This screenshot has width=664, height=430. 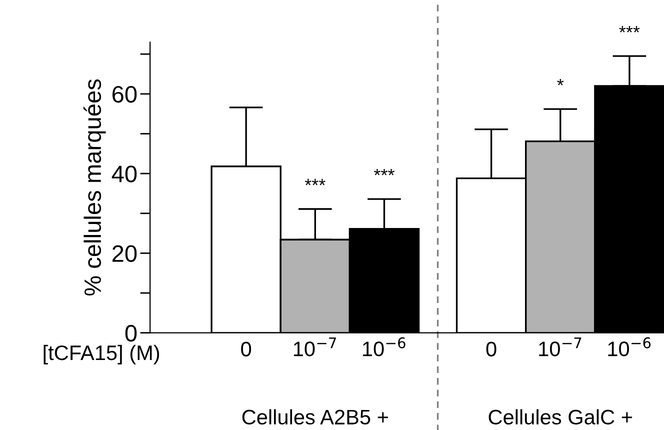 What do you see at coordinates (560, 82) in the screenshot?
I see `data-label: *` at bounding box center [560, 82].